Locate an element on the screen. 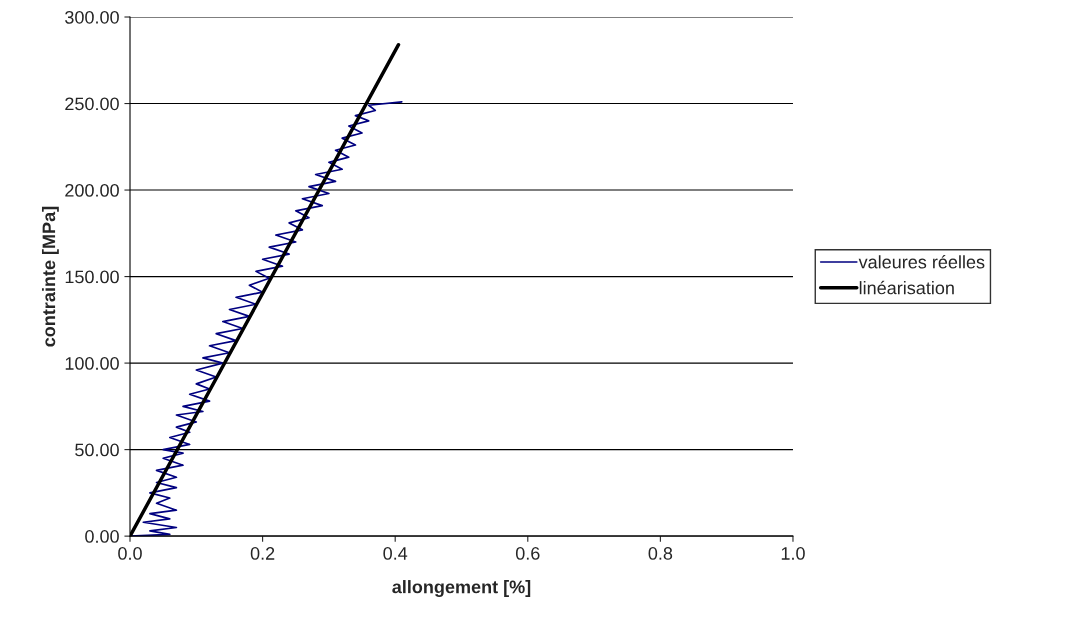  x-tick-label: 1.0 is located at coordinates (793, 553).